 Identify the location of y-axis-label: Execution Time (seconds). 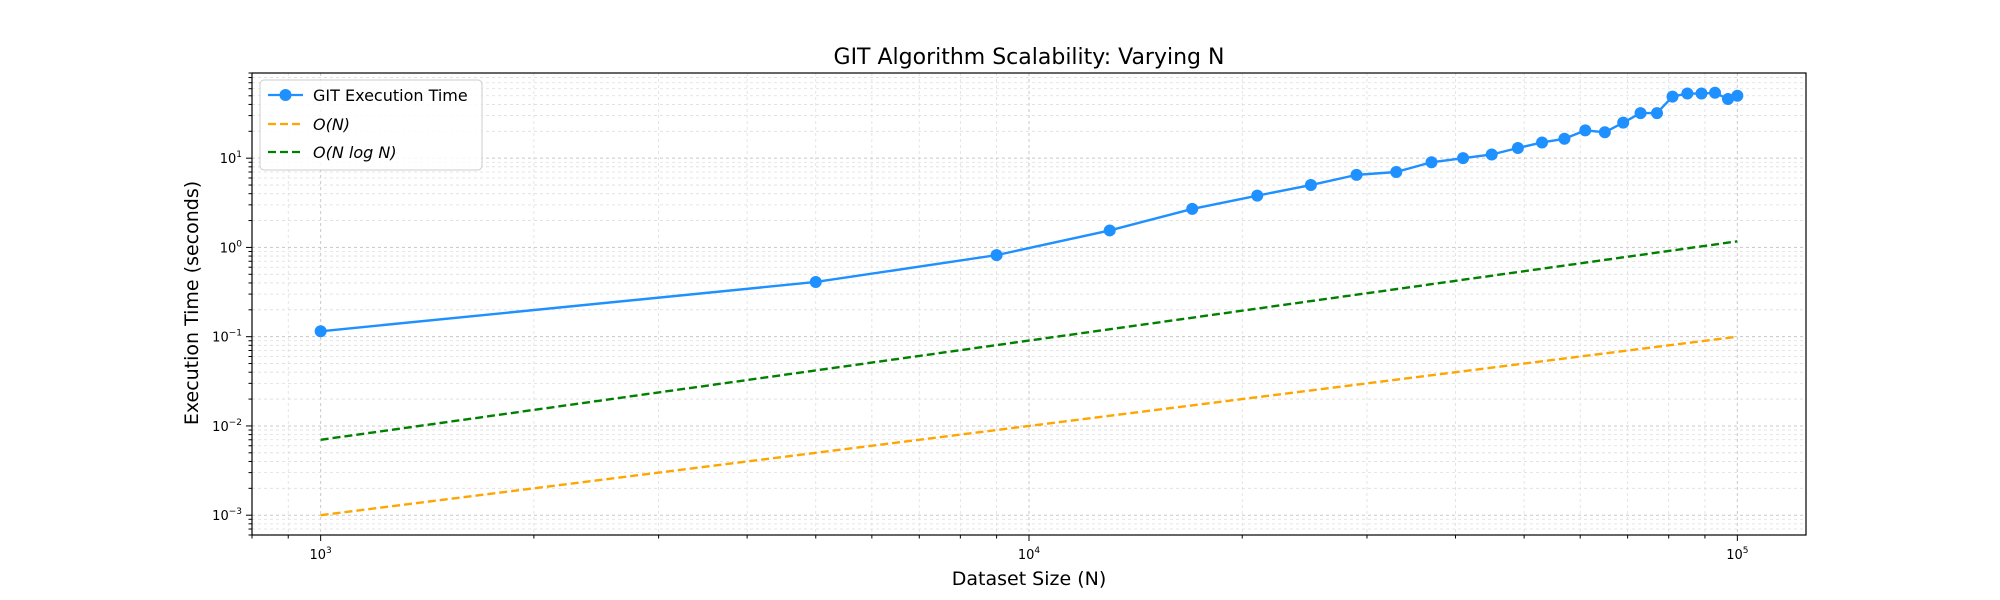
(192, 303).